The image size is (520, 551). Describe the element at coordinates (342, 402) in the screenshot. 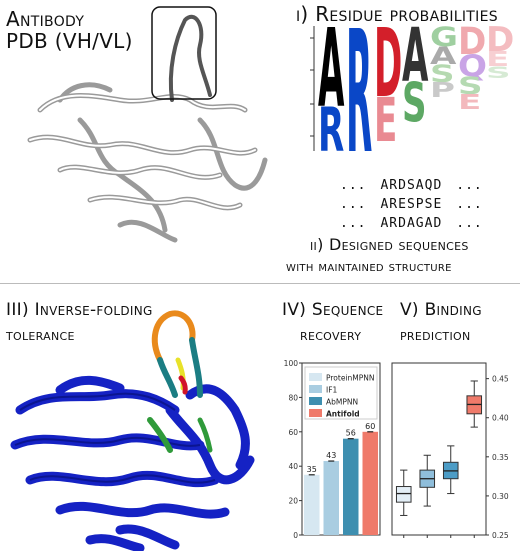

I see `legend-label: AbMPNN` at that location.